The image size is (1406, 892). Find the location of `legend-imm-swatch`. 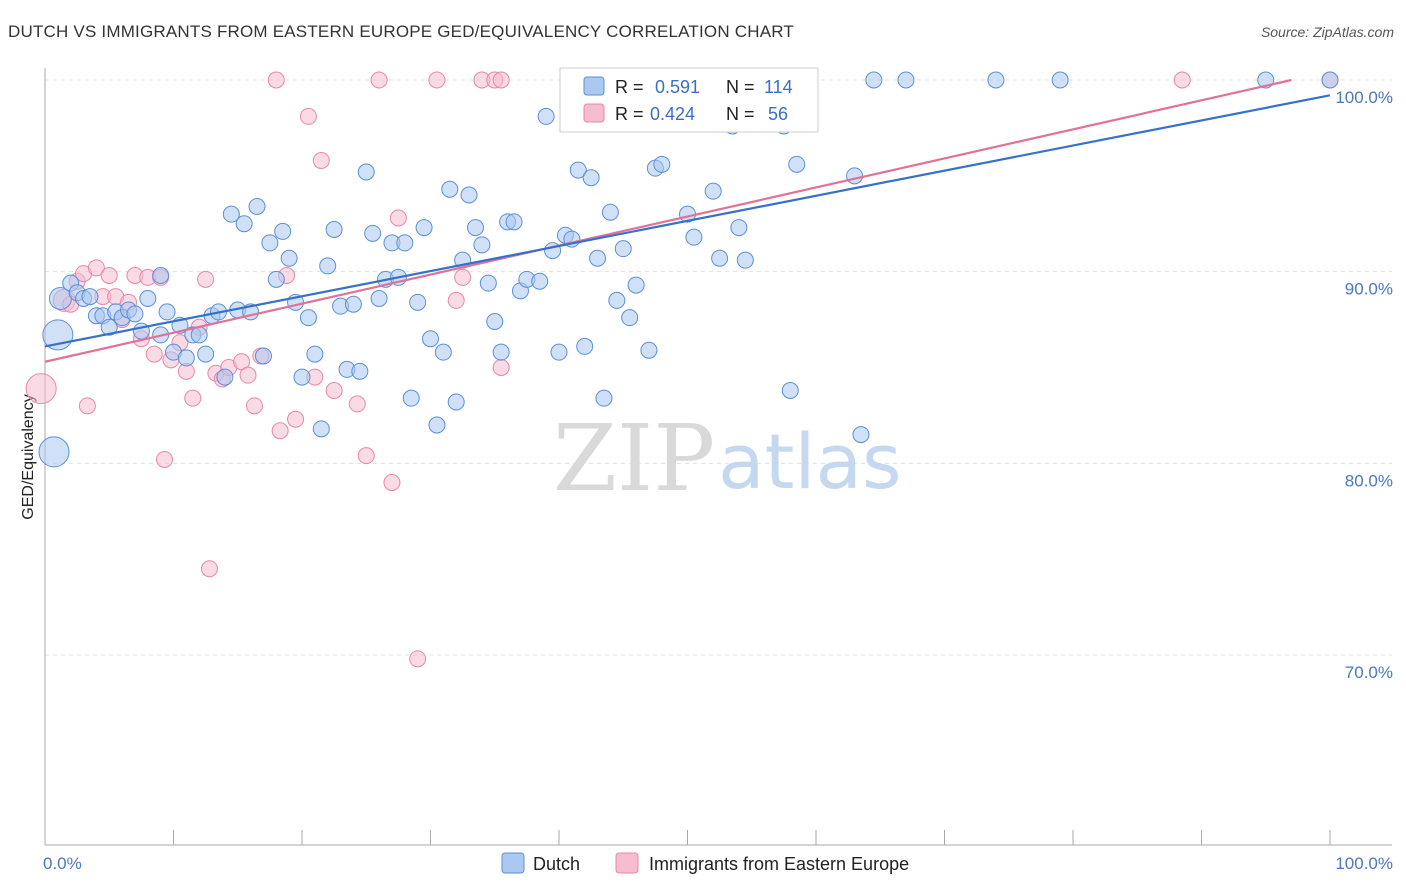

legend-imm-swatch is located at coordinates (594, 113).